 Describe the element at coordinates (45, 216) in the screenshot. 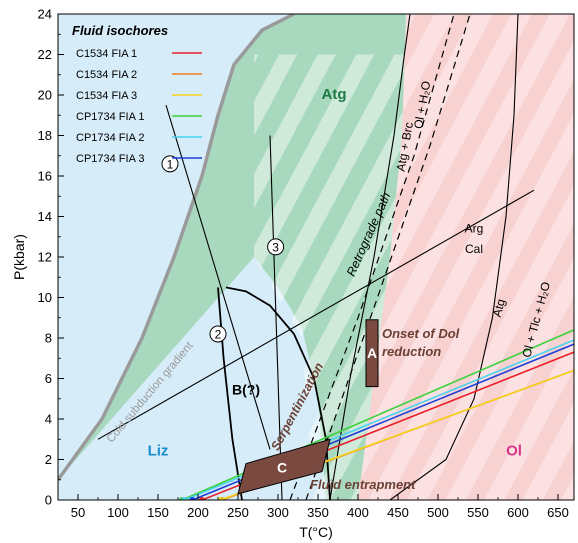

I see `y-tick-label: 14` at that location.